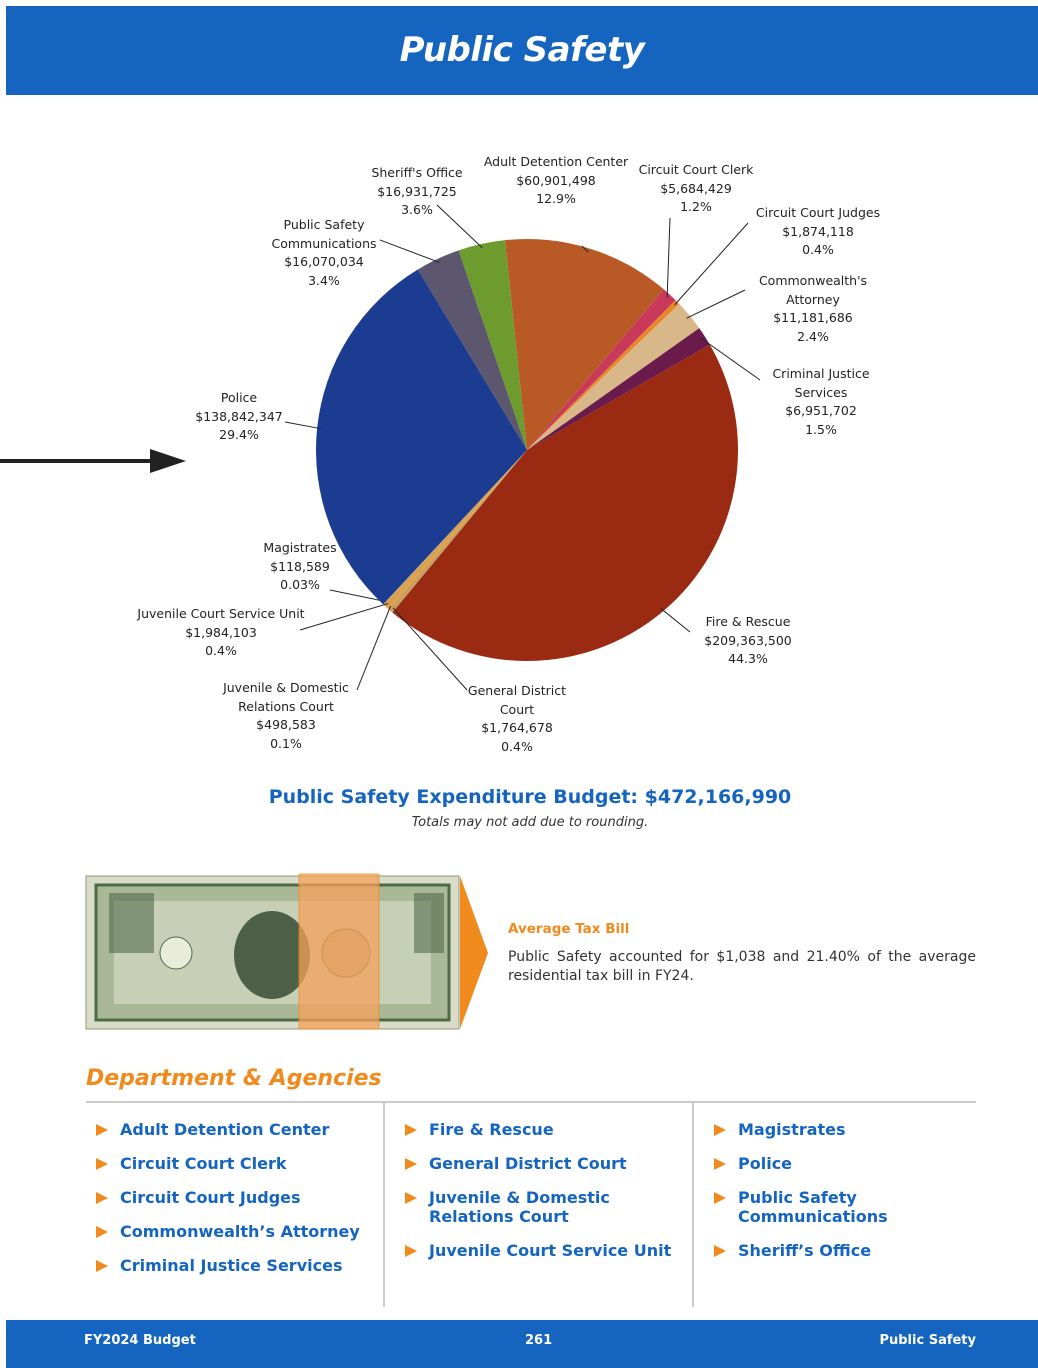 This screenshot has height=1368, width=1038. I want to click on slice-label: Circuit Court Clerk $5,684,429 1.2%, so click(696, 189).